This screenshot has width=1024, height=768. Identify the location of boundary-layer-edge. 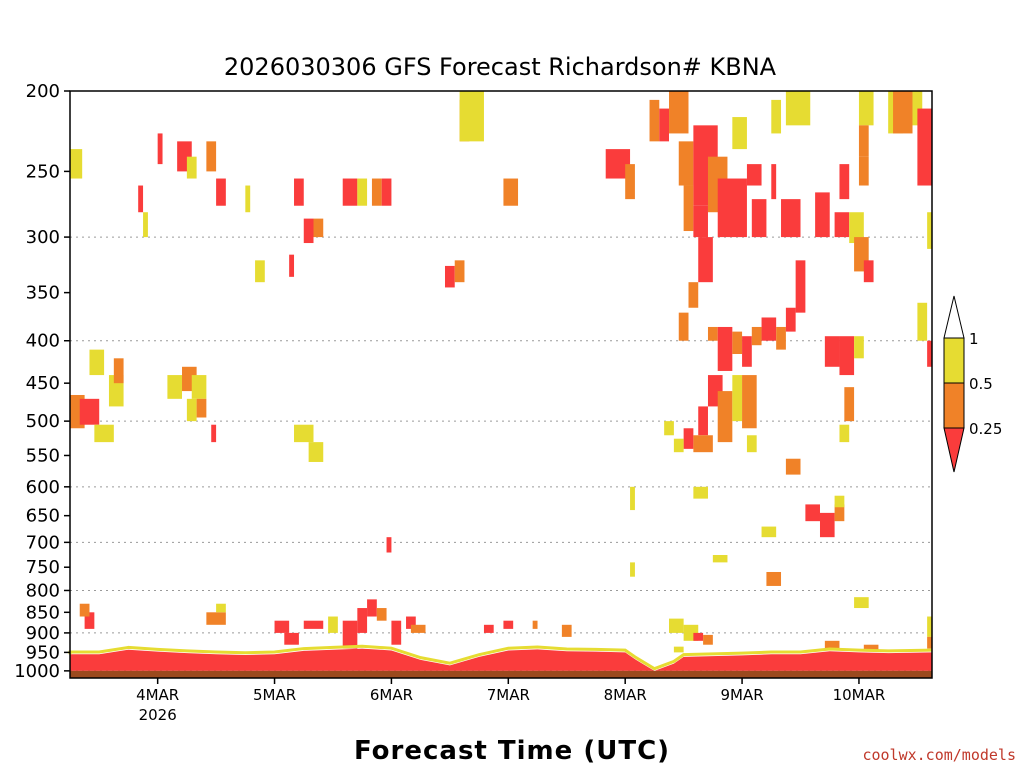
(500, 657).